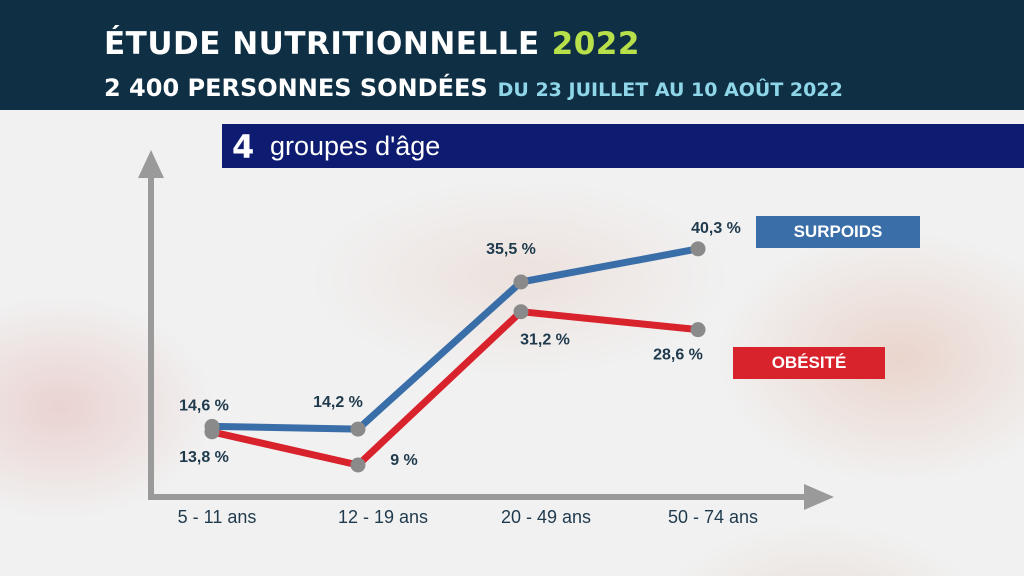 This screenshot has width=1024, height=576. What do you see at coordinates (819, 497) in the screenshot?
I see `x-axis-arrow` at bounding box center [819, 497].